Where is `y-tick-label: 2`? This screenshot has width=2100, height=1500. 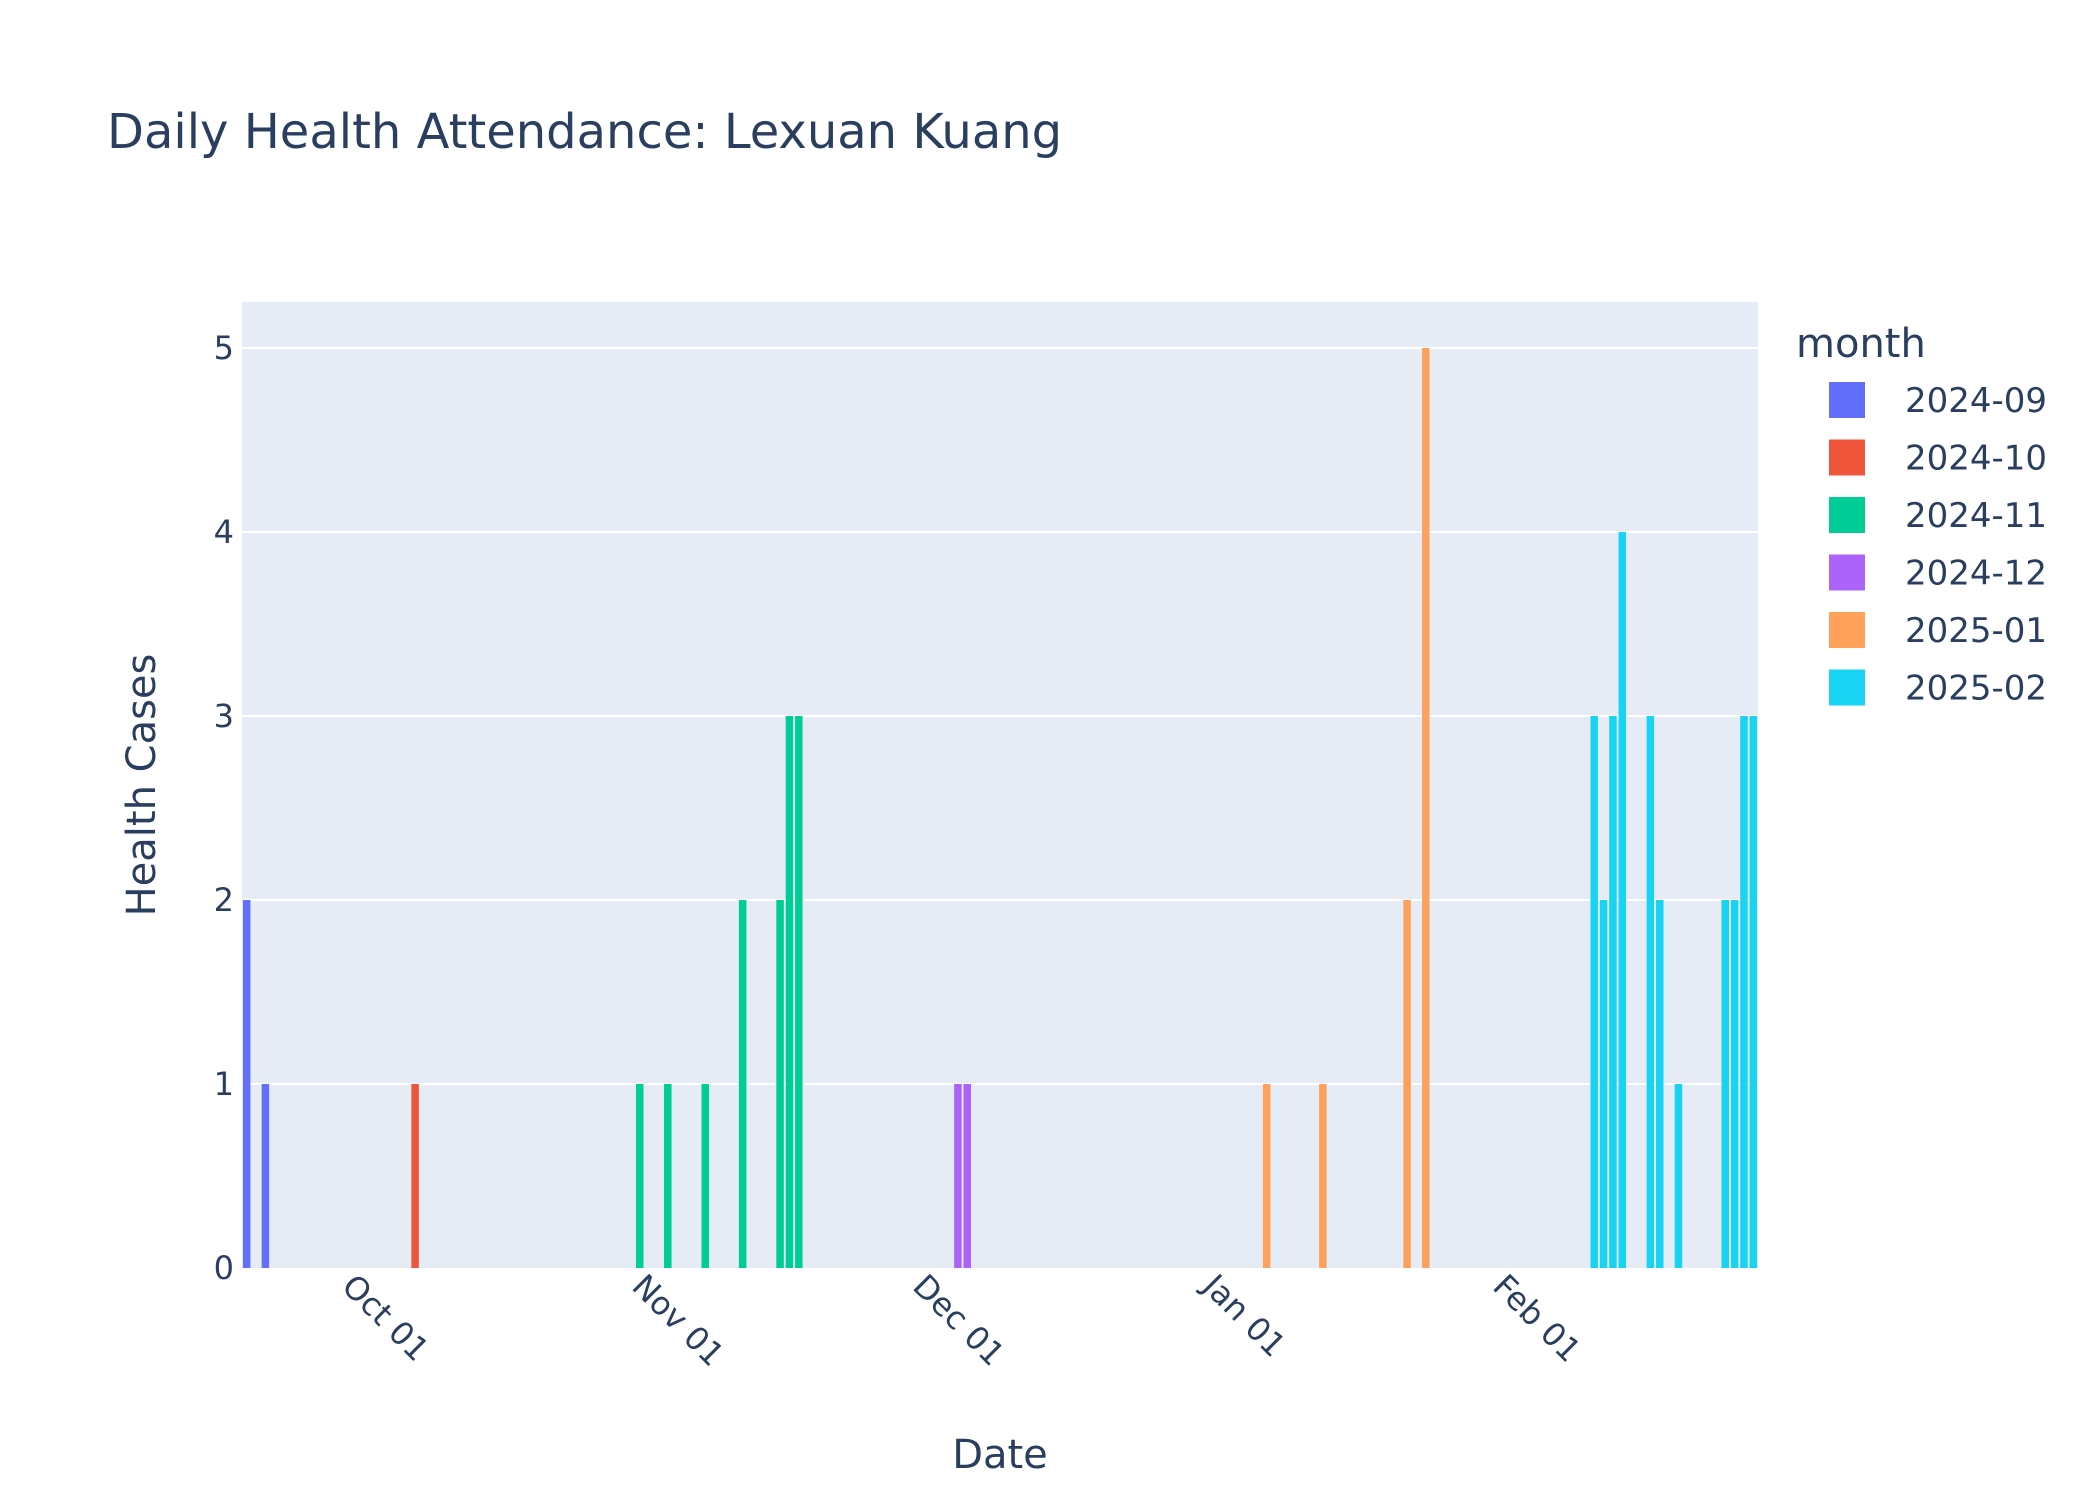 y-tick-label: 2 is located at coordinates (224, 900).